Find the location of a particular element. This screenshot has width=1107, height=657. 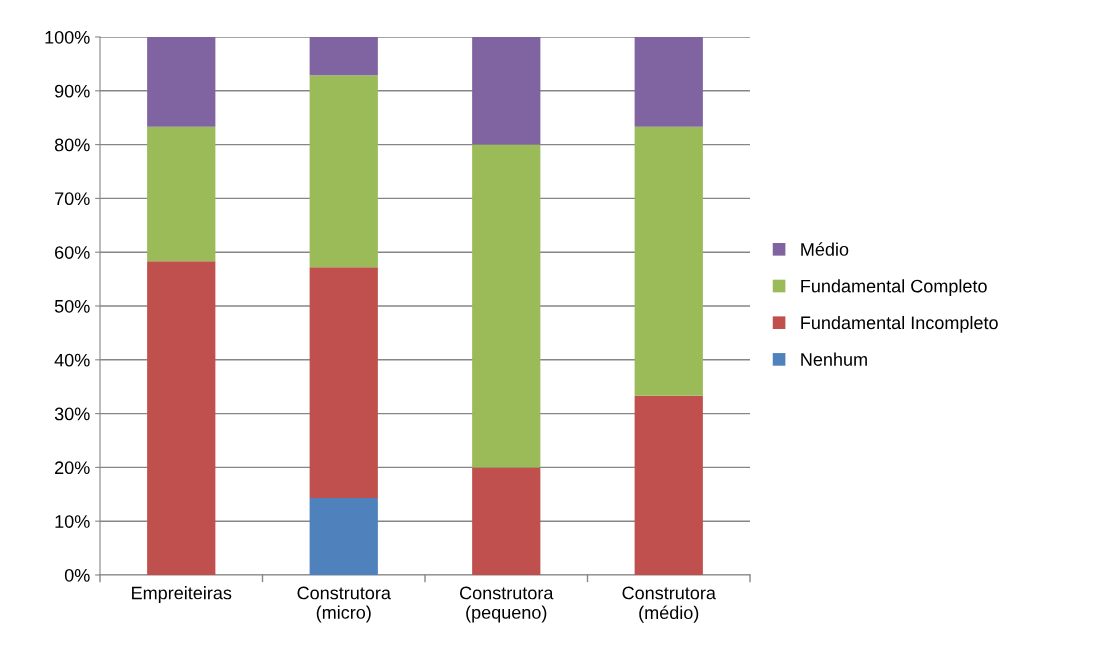

y-tick-label: 100% is located at coordinates (67, 37).